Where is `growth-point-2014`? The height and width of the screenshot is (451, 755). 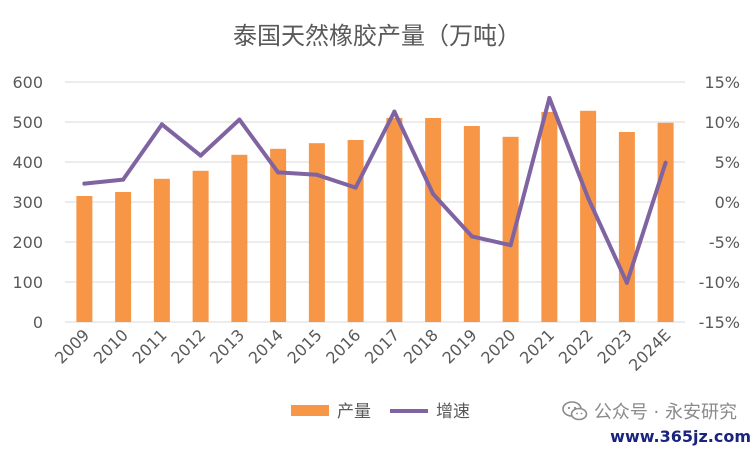 growth-point-2014 is located at coordinates (278, 172).